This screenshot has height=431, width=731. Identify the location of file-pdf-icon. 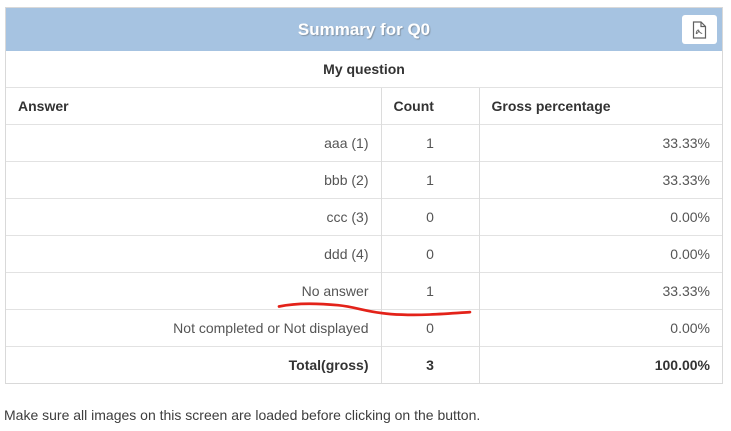
(699, 29).